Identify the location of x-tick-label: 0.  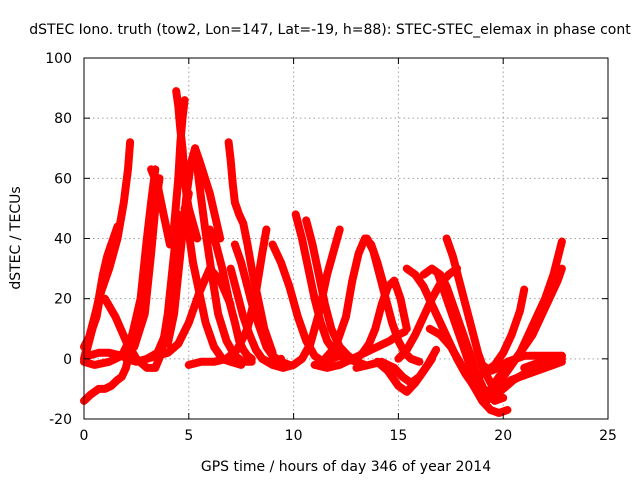
(84, 436).